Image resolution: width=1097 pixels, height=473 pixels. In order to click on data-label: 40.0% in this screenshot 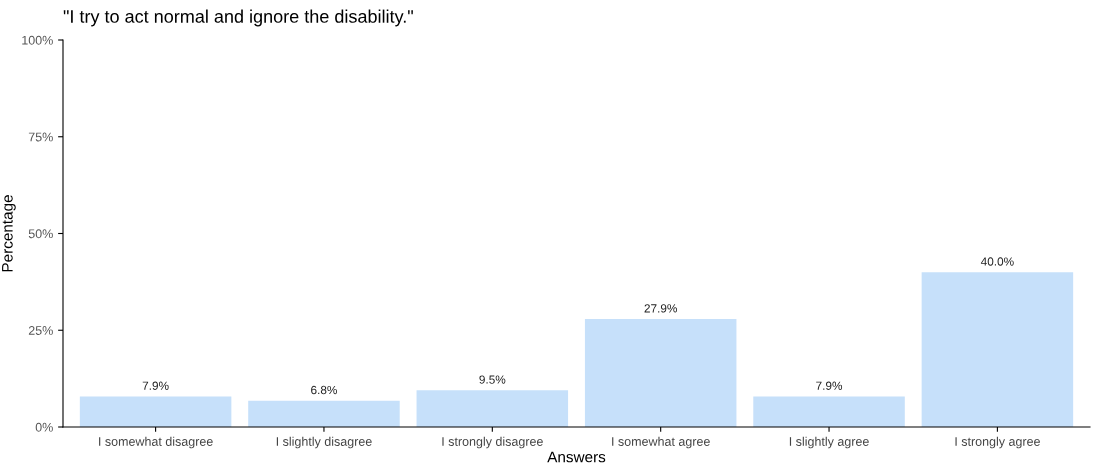, I will do `click(997, 261)`.